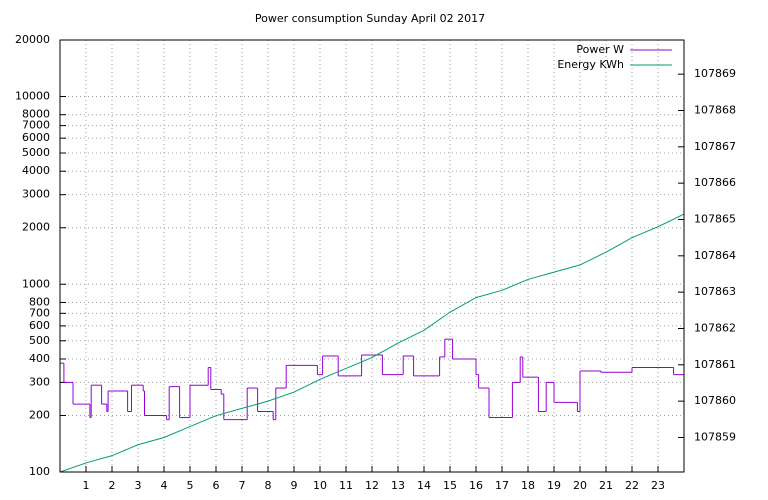 The image size is (768, 500). Describe the element at coordinates (320, 485) in the screenshot. I see `x-tick-label: 10` at that location.